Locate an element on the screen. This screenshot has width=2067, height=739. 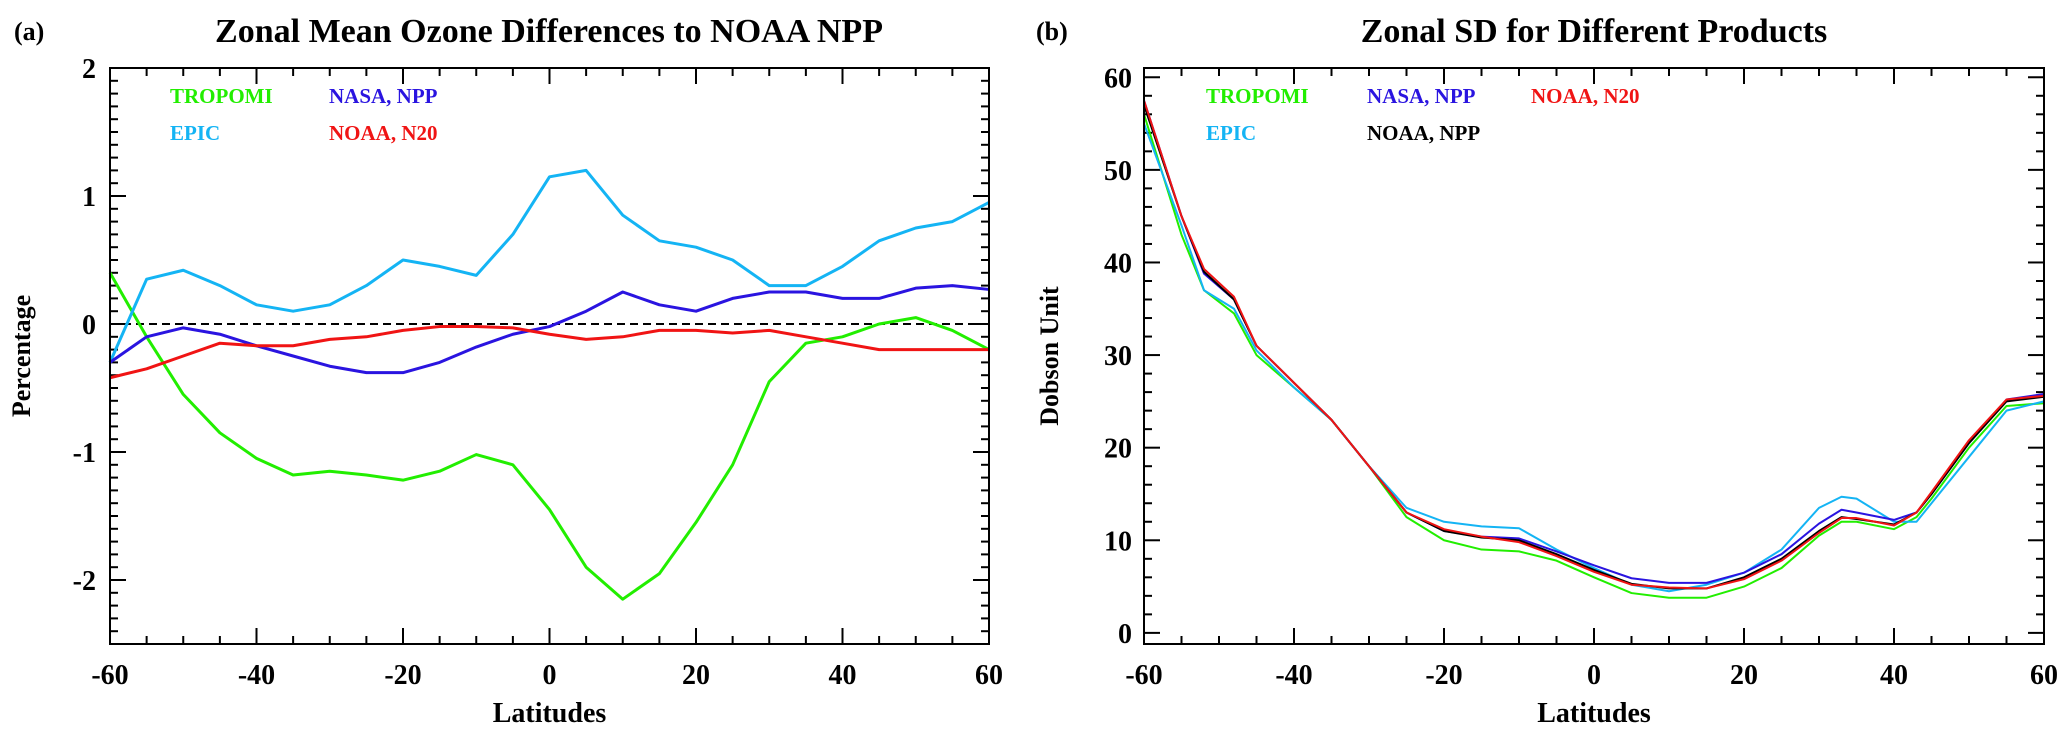
series-line-epic is located at coordinates (549, 266).